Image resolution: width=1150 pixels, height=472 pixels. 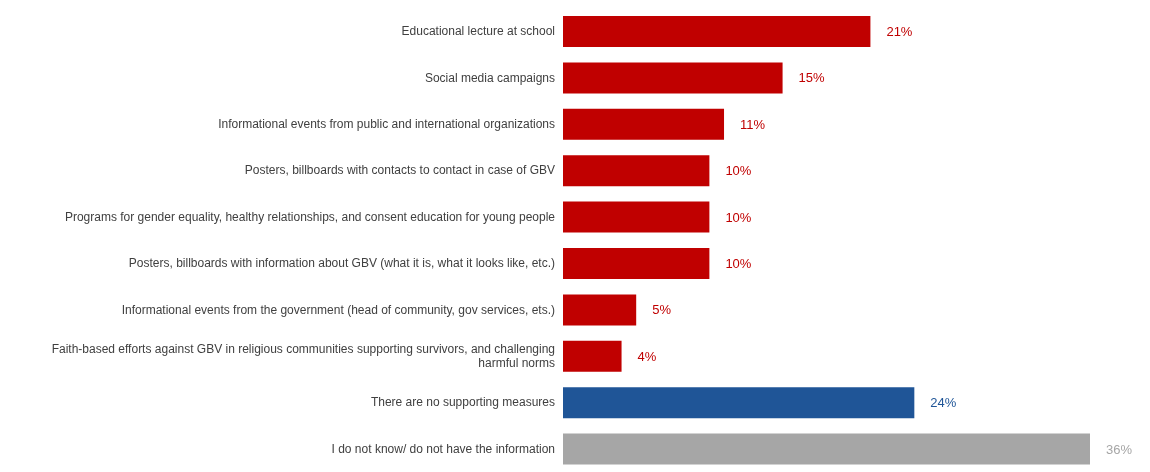 What do you see at coordinates (753, 124) in the screenshot?
I see `data-label: 11%` at bounding box center [753, 124].